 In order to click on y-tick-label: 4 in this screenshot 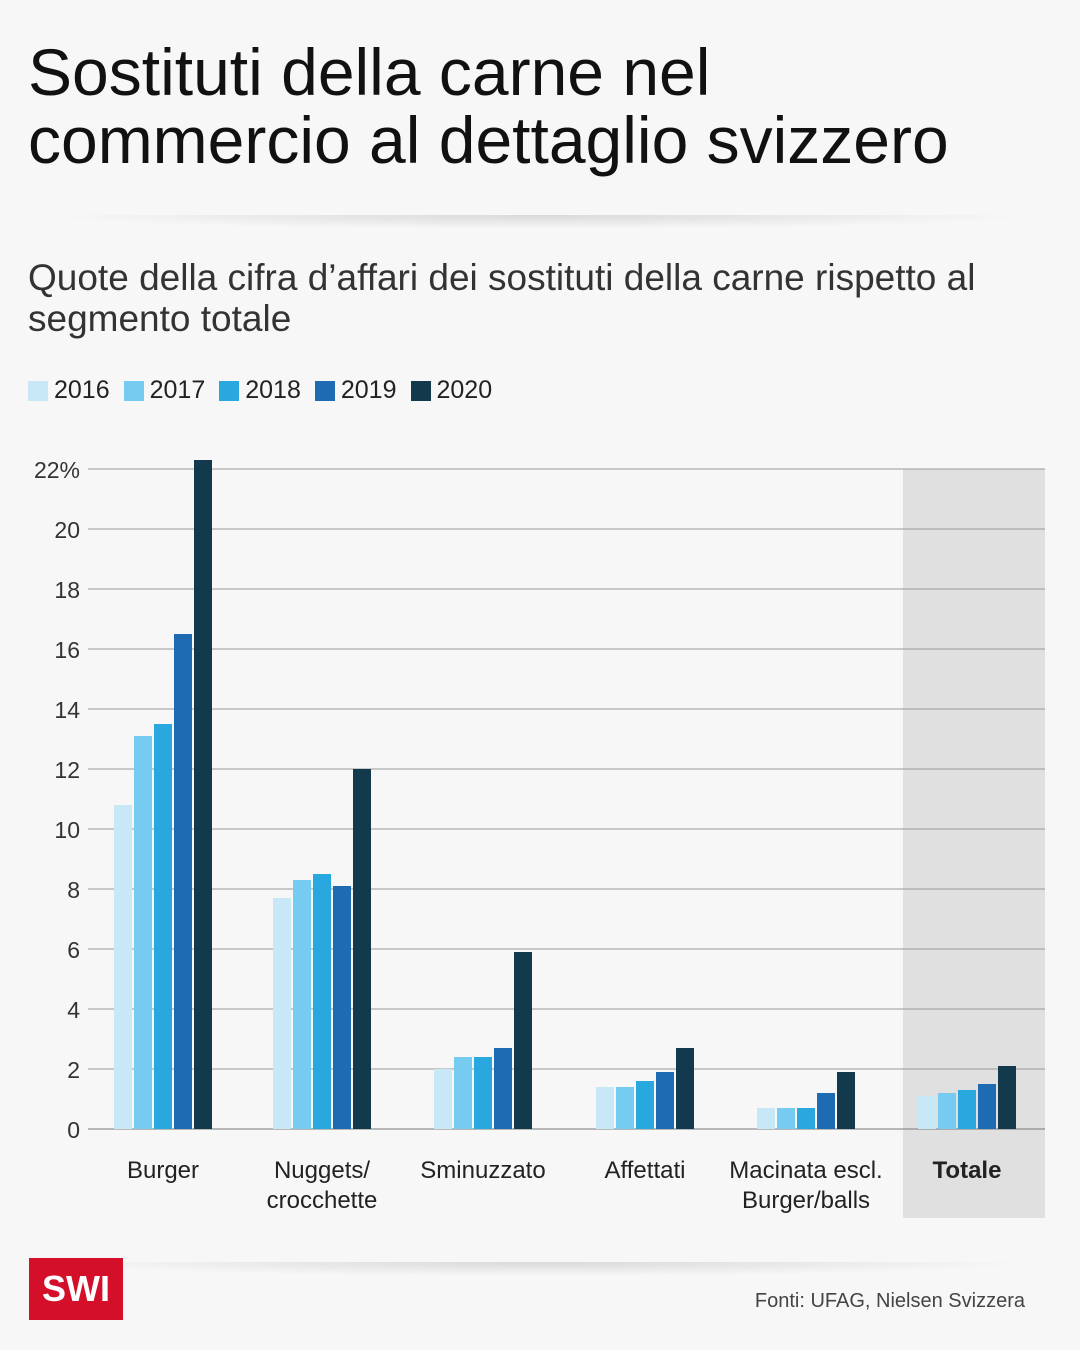, I will do `click(73, 1010)`.